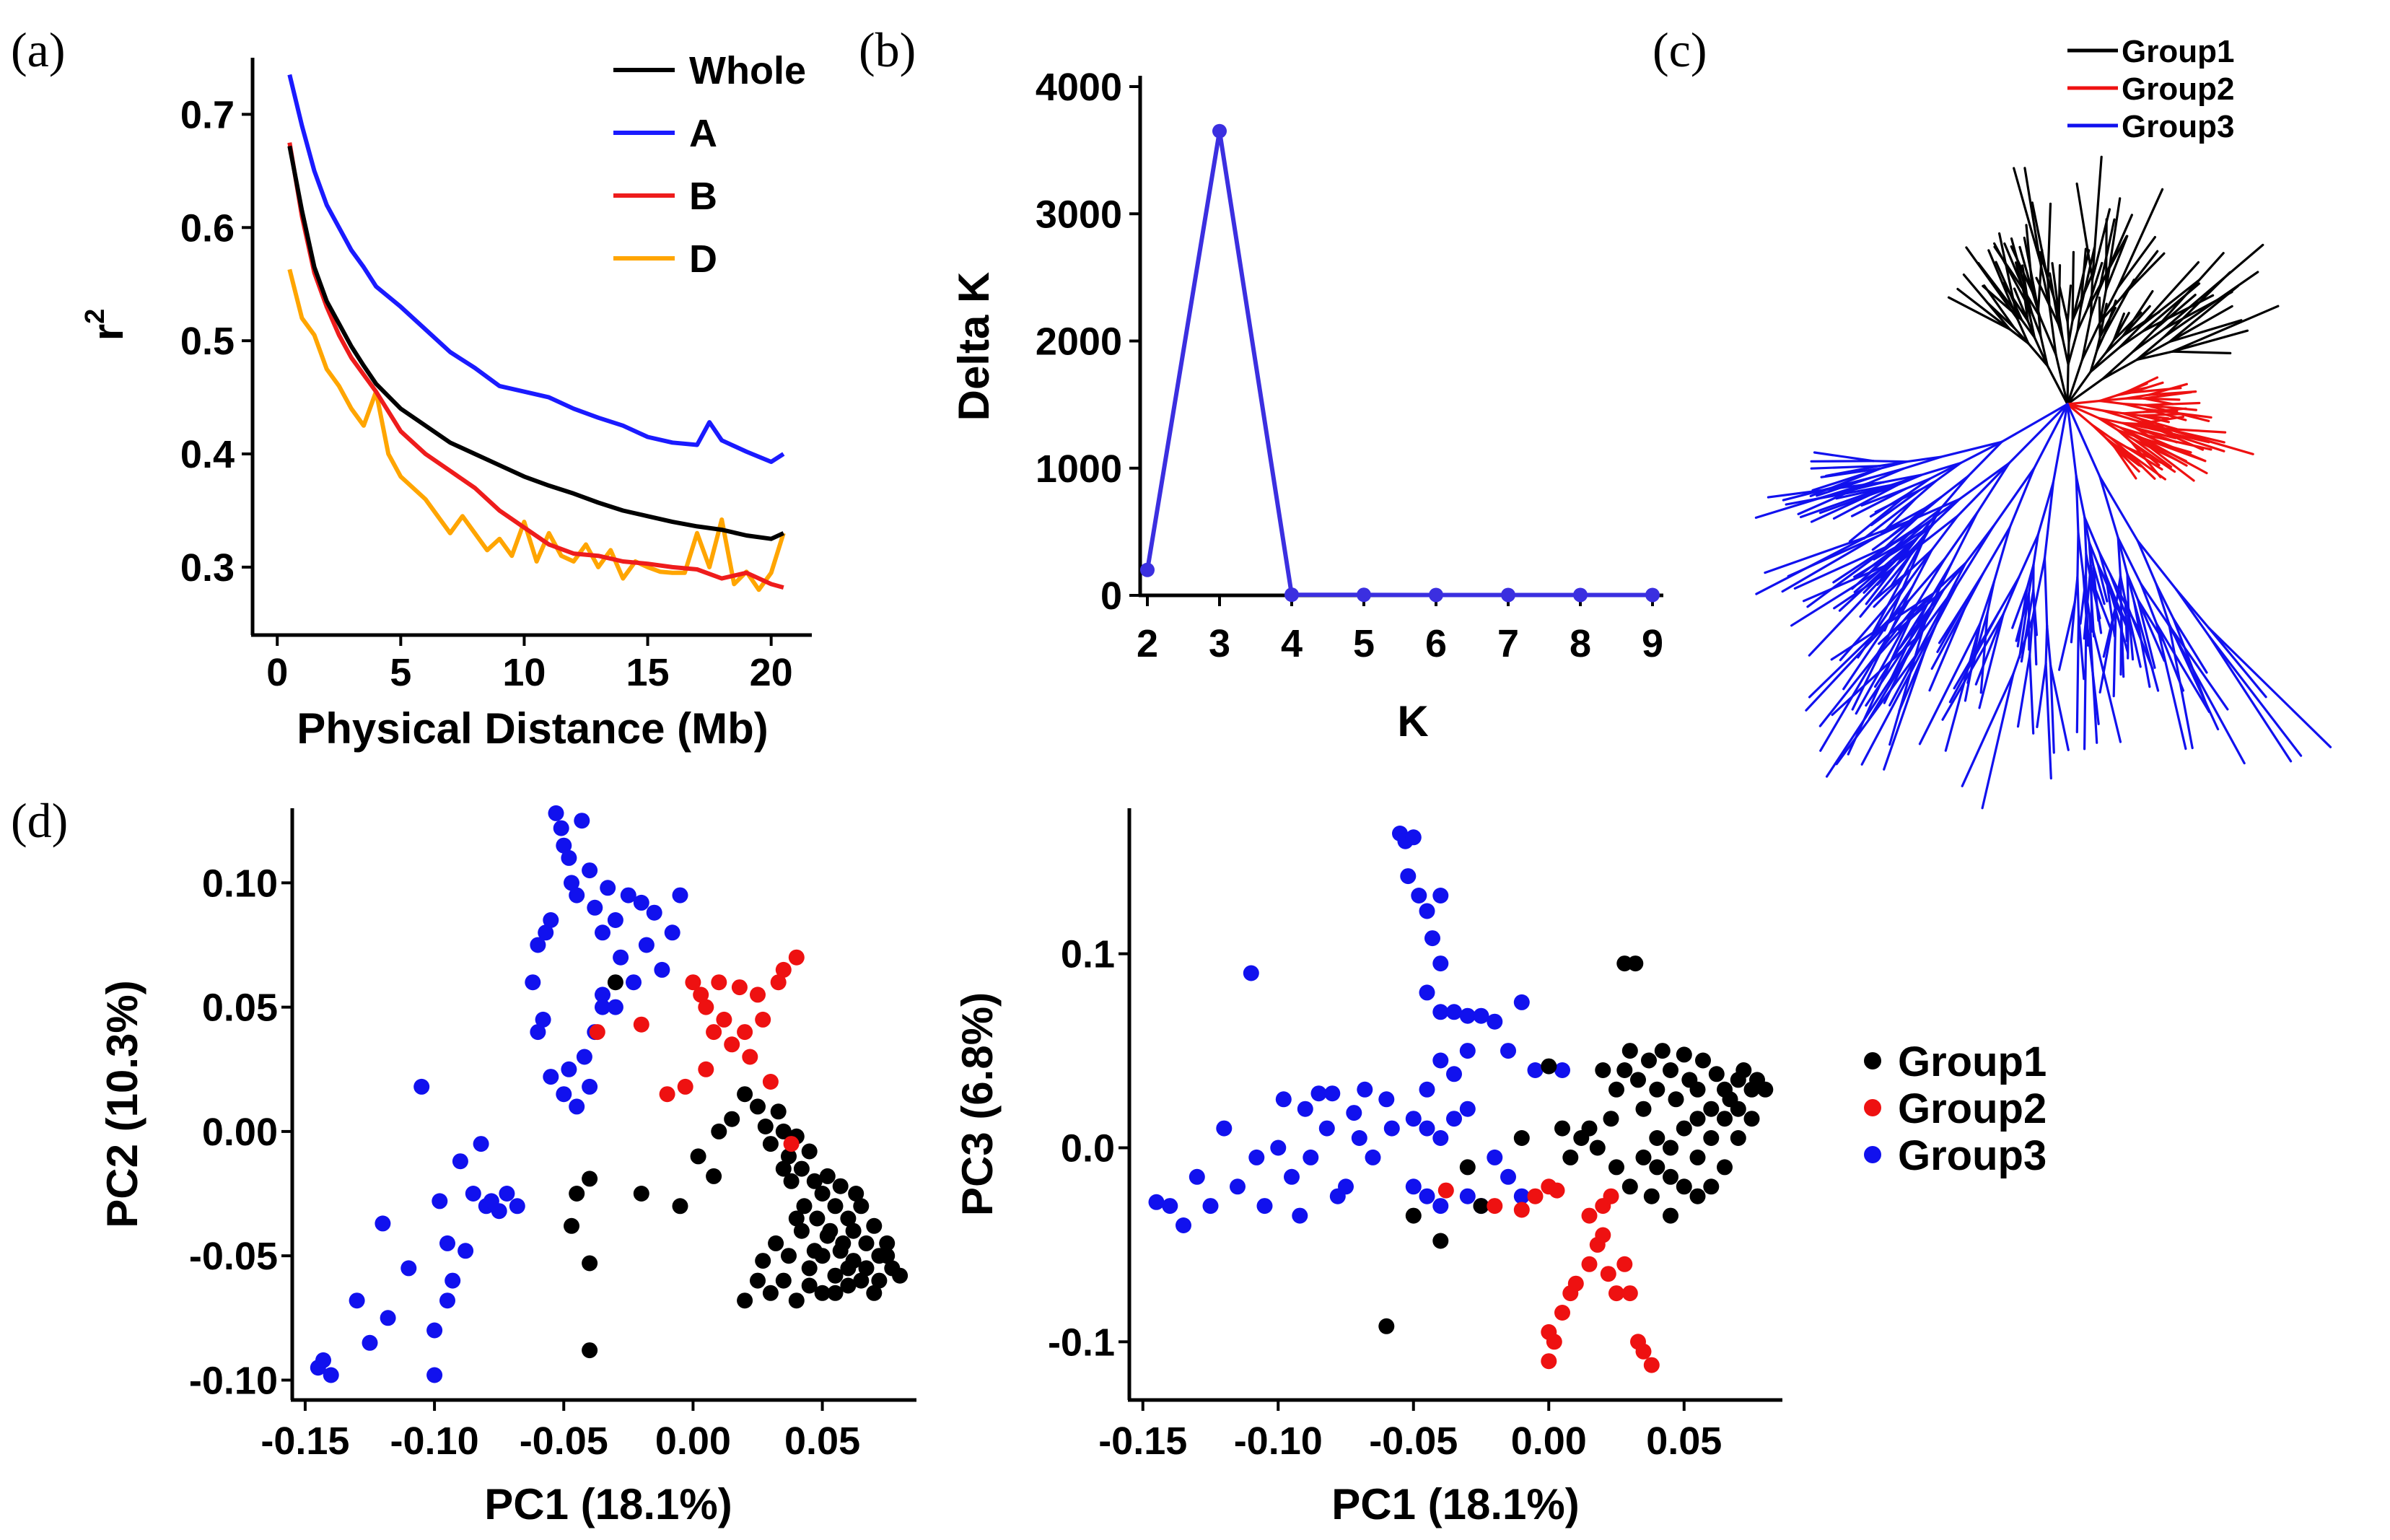 This screenshot has width=2390, height=1540. What do you see at coordinates (233, 1380) in the screenshot?
I see `panel-d1-ytick-label: -0.10` at bounding box center [233, 1380].